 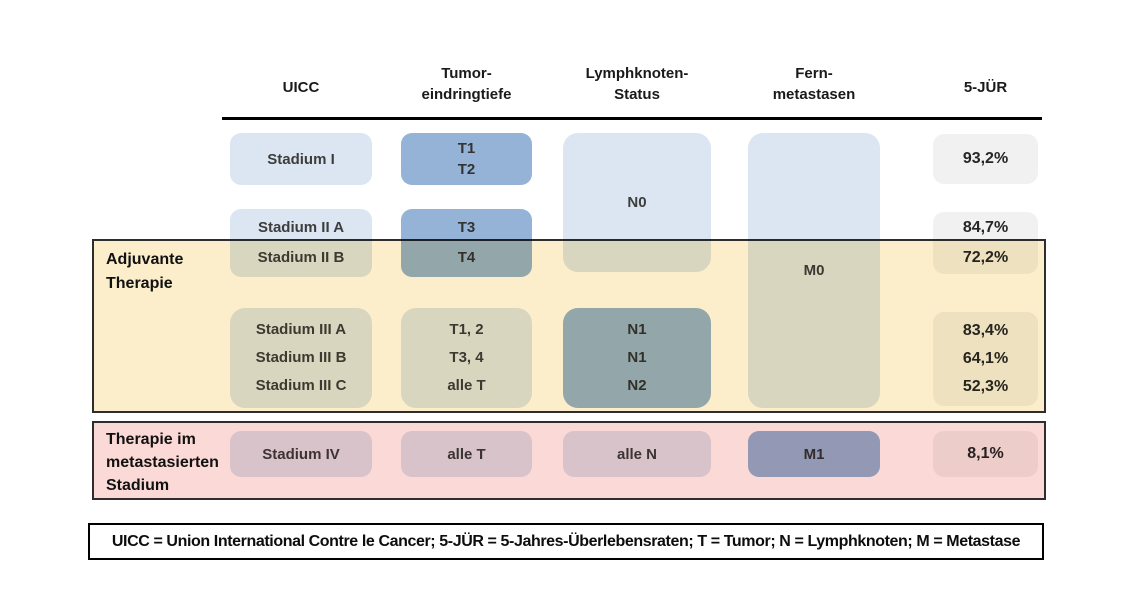 I want to click on cell-line: T2, so click(x=466, y=169).